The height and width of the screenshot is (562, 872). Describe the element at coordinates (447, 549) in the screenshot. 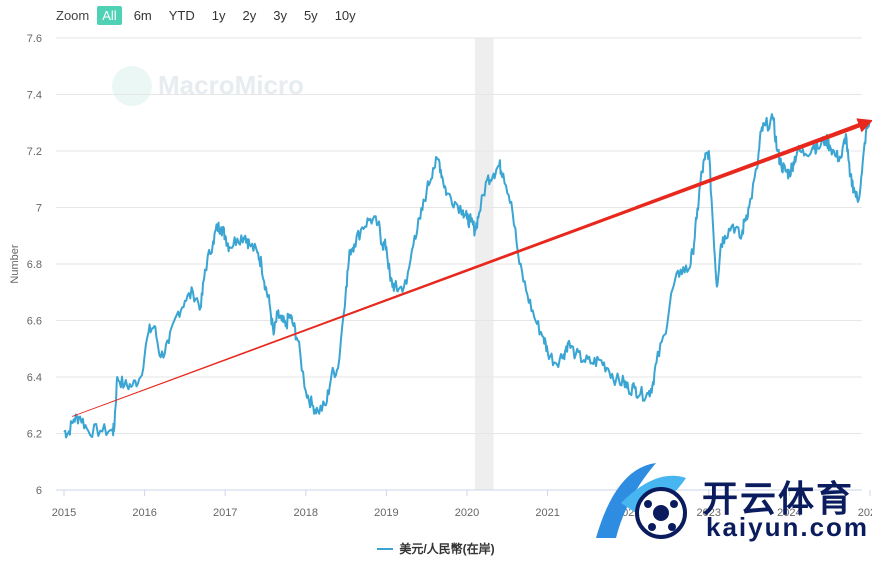

I see `legend-label: 美元/人民幣(在岸)` at that location.